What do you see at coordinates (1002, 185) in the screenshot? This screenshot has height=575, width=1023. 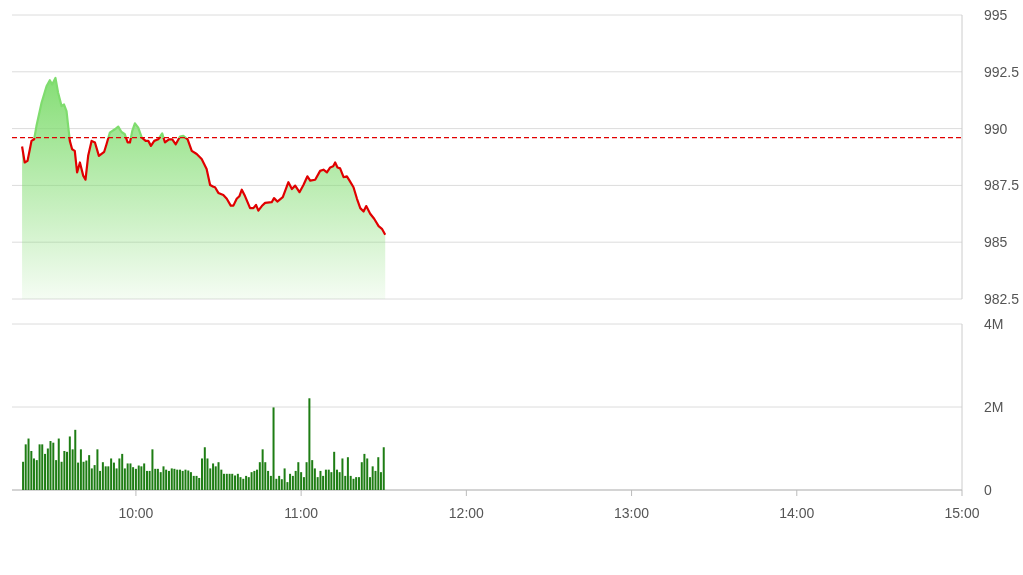 I see `y-tick-label: 987.5` at bounding box center [1002, 185].